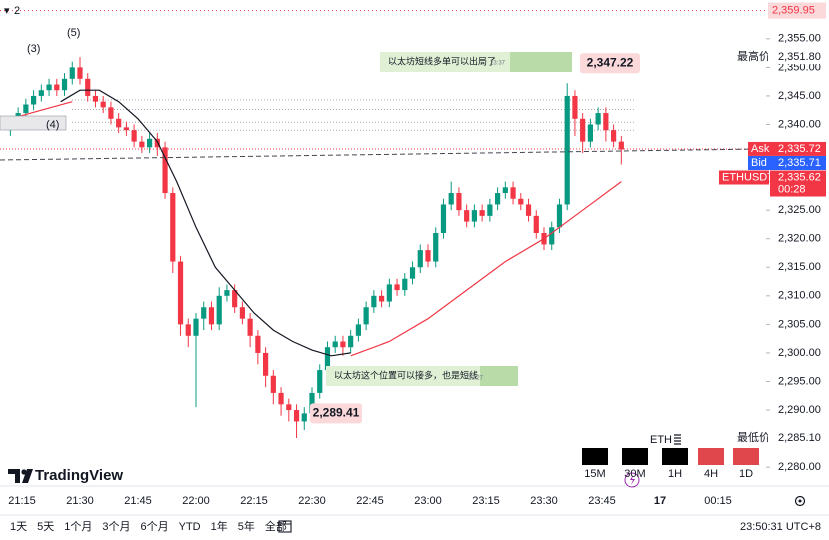 This screenshot has width=829, height=540. What do you see at coordinates (20, 476) in the screenshot?
I see `brand-logo` at bounding box center [20, 476].